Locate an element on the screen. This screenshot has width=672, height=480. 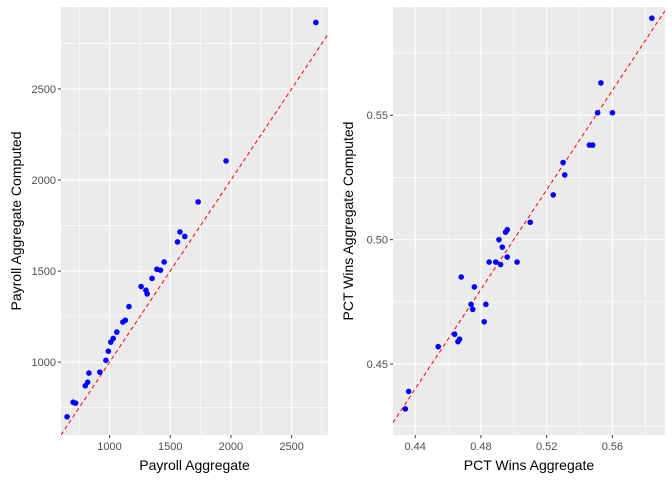
y-tick-label: 0.50 is located at coordinates (377, 241).